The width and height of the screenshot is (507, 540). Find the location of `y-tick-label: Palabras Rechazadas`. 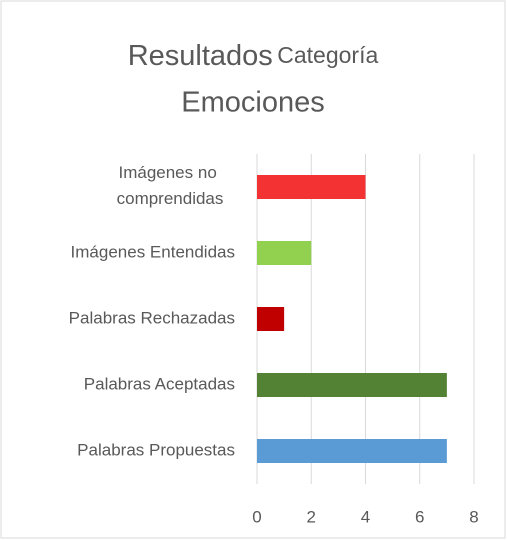

y-tick-label: Palabras Rechazadas is located at coordinates (152, 317).